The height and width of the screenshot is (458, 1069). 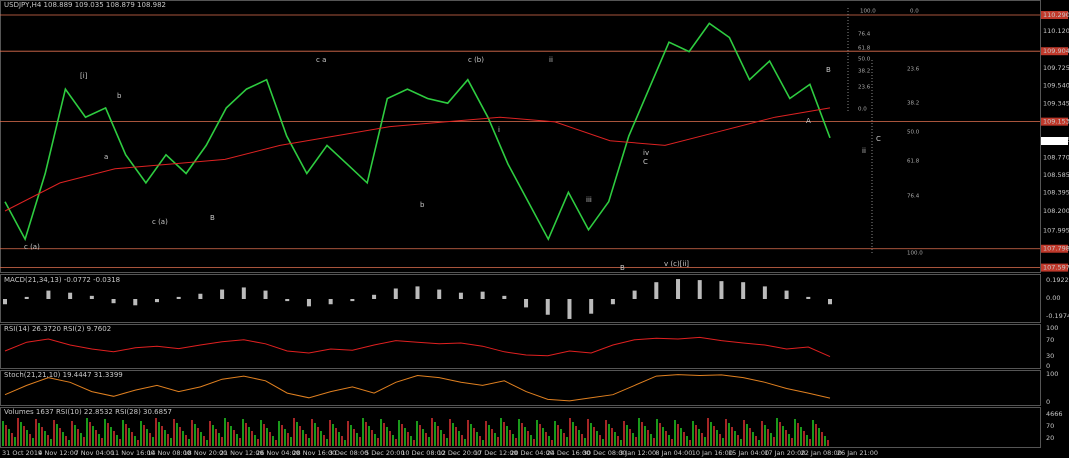 What do you see at coordinates (1056, 230) in the screenshot?
I see `price-label: 107.995` at bounding box center [1056, 230].